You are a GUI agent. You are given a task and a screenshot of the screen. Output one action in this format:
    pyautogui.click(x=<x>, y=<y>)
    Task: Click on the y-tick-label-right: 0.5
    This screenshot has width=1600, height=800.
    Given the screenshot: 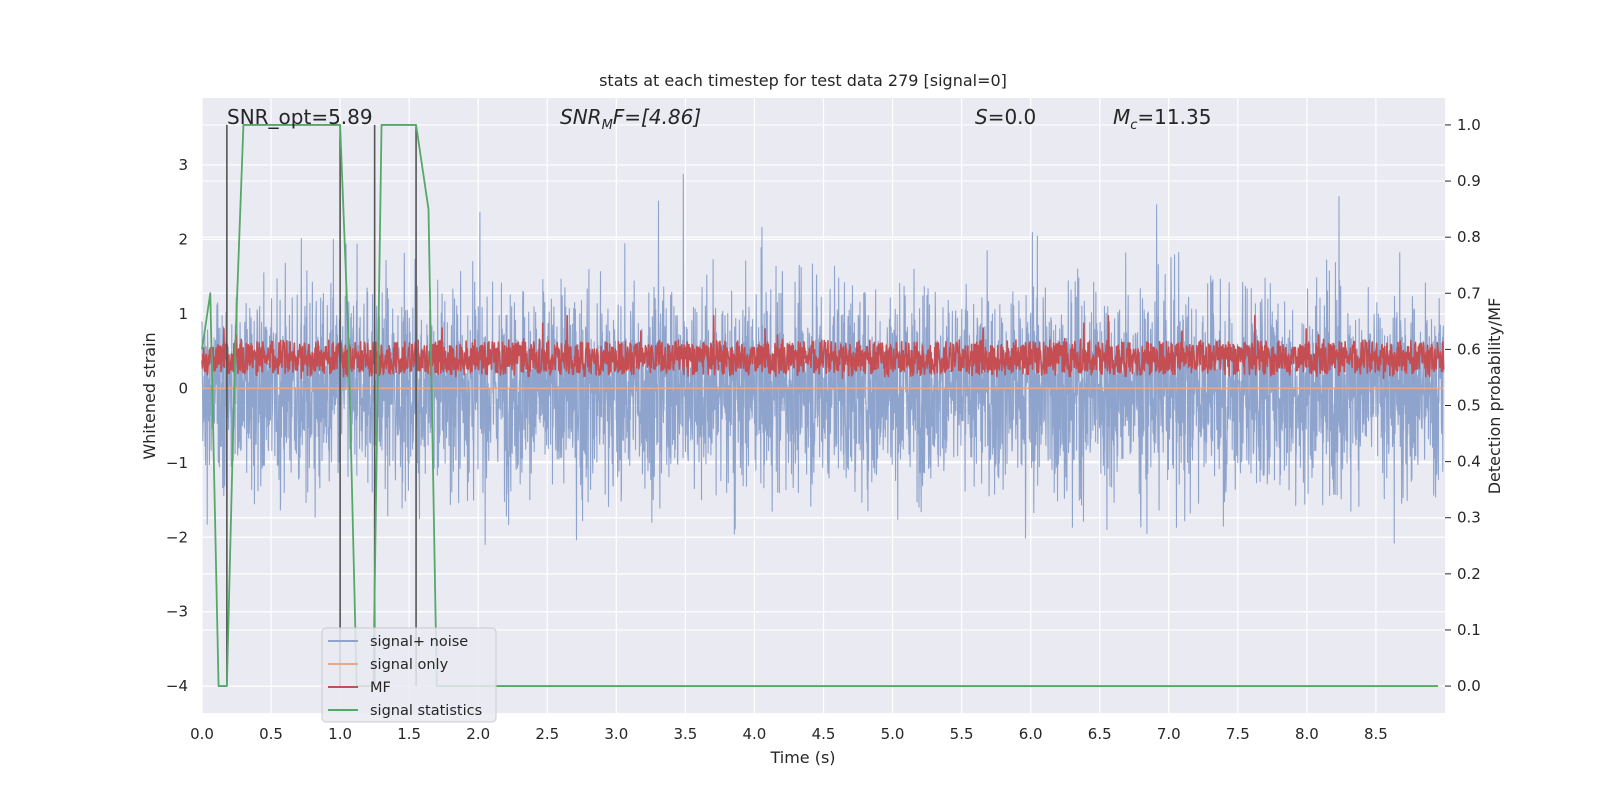 What is the action you would take?
    pyautogui.click(x=1469, y=406)
    